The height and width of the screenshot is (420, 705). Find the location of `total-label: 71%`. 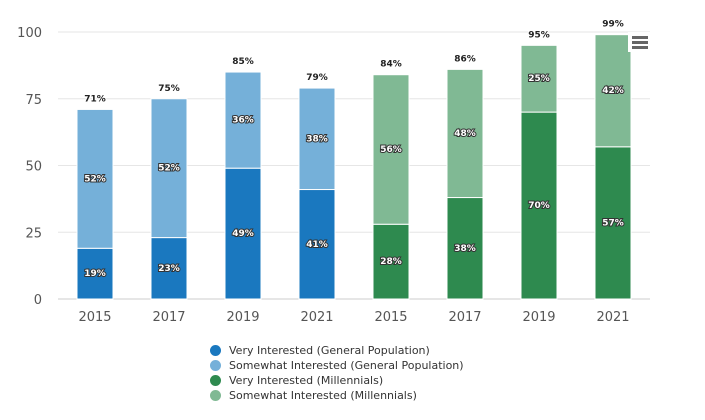

total-label: 71% is located at coordinates (95, 99).